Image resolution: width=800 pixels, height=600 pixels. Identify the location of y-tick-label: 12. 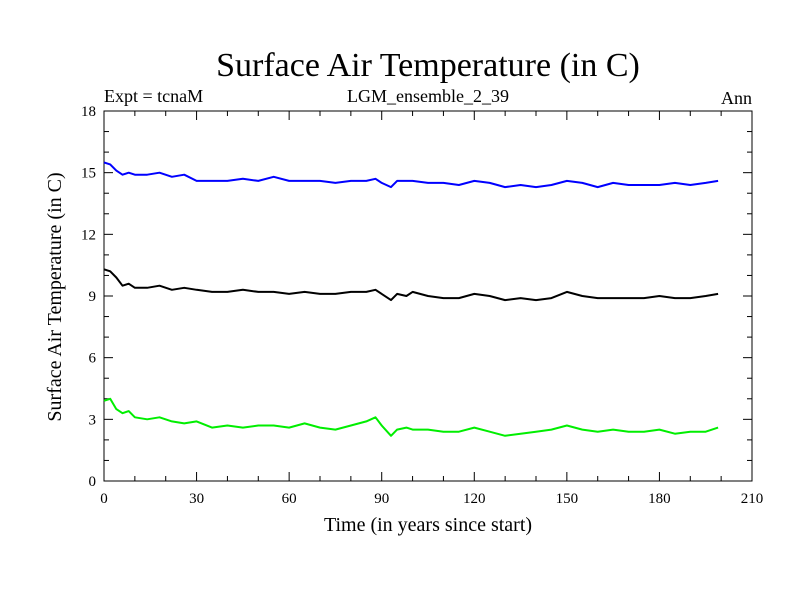
(88, 235).